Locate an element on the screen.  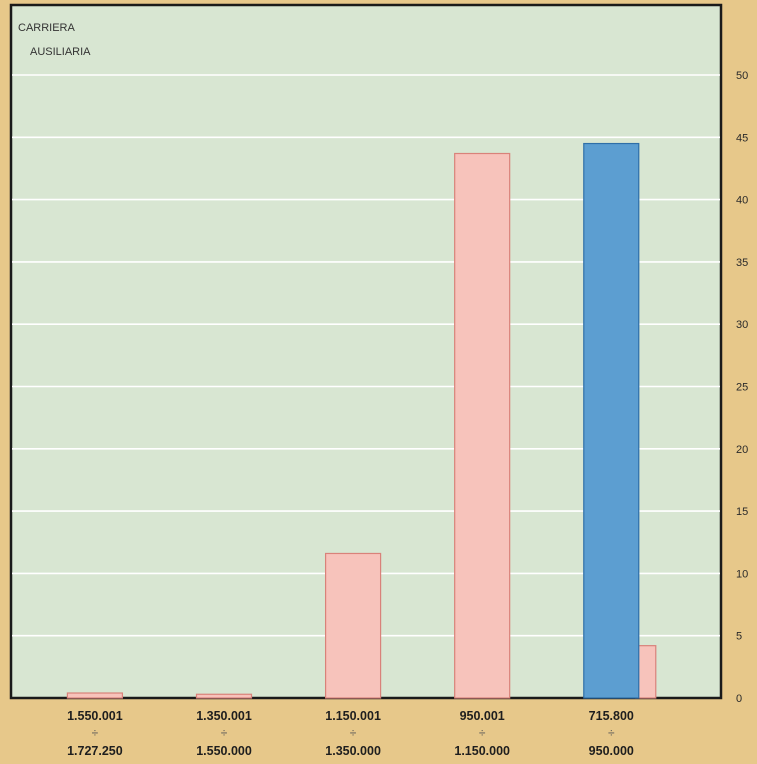
category-label-to: 1.350.000 is located at coordinates (353, 751).